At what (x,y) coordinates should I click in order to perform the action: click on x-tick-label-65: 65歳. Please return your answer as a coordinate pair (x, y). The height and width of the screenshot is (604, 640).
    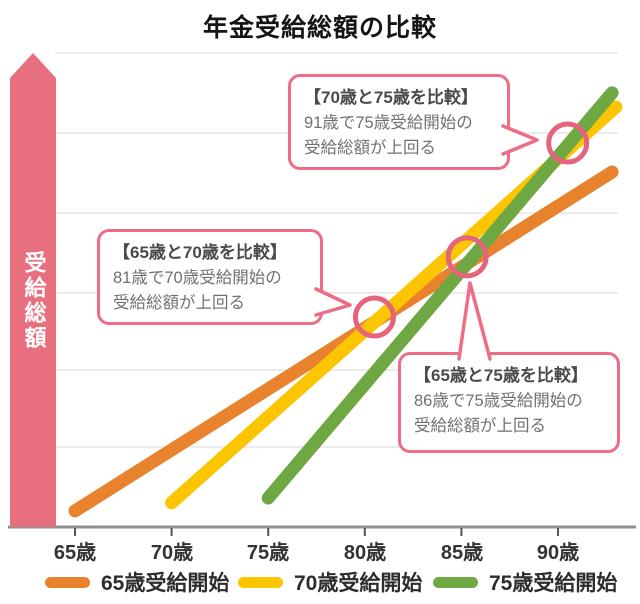
    Looking at the image, I should click on (75, 553).